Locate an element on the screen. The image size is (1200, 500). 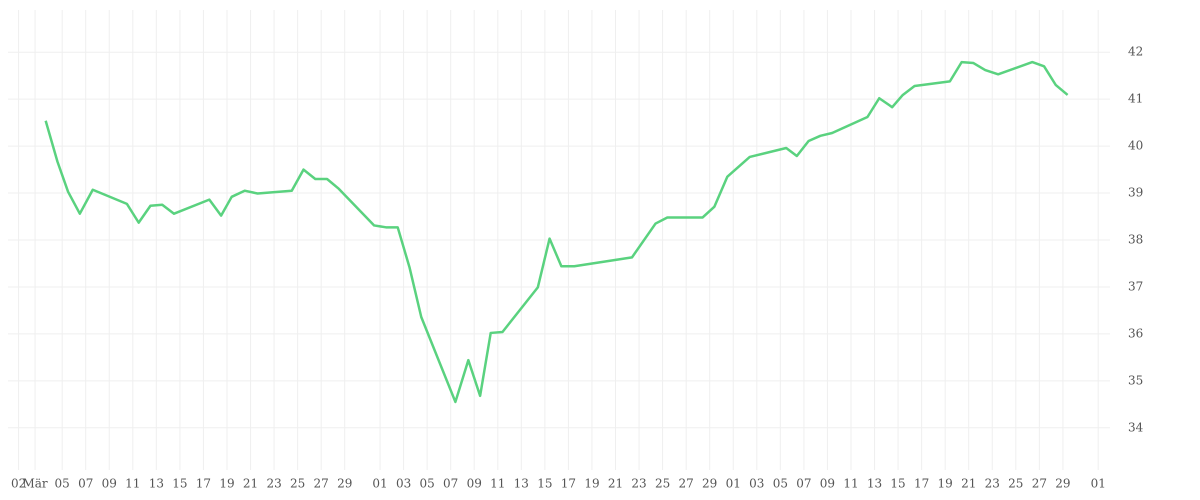
y-tick-label: 38 is located at coordinates (1135, 240).